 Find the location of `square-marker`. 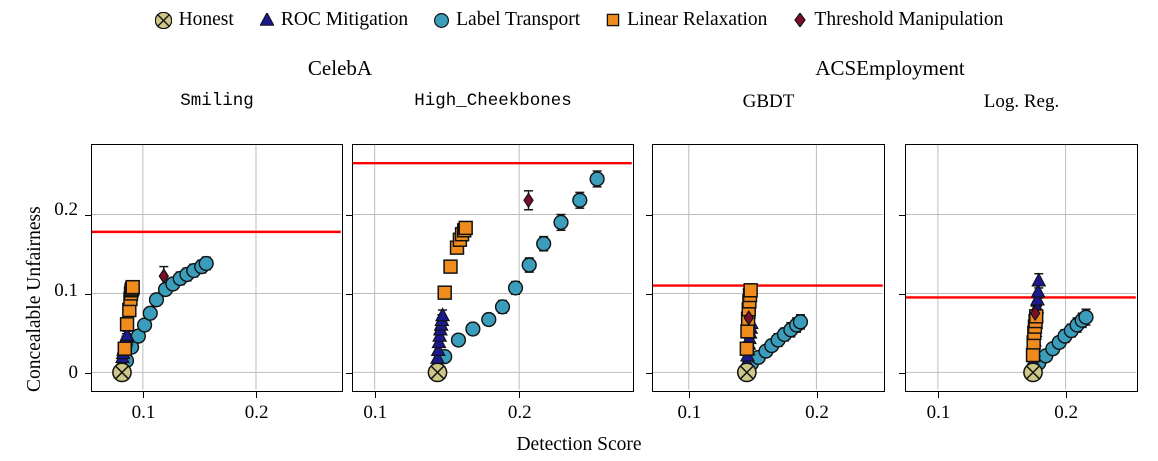

square-marker is located at coordinates (613, 20).